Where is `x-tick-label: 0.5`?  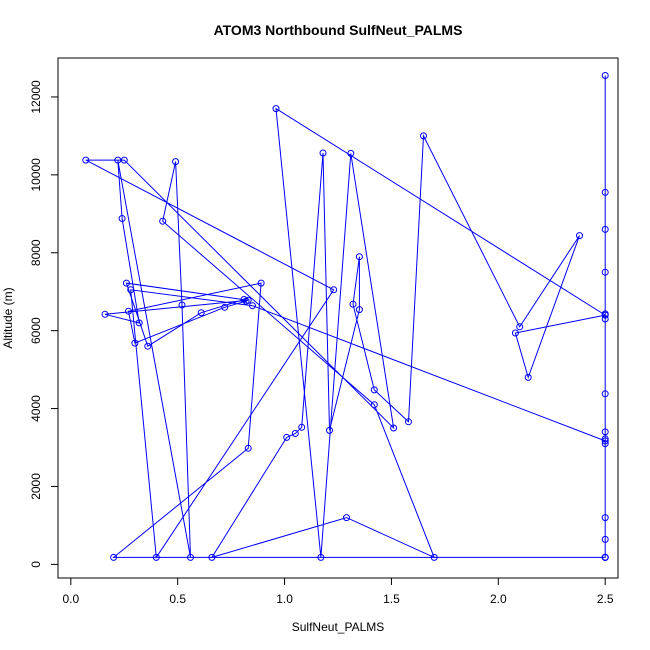
x-tick-label: 0.5 is located at coordinates (177, 599).